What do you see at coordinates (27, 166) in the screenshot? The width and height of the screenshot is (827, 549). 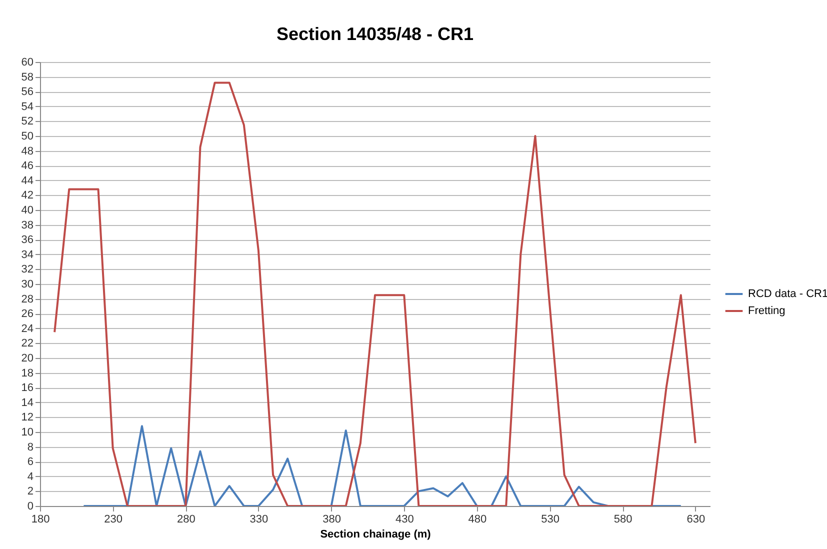 I see `y-tick-label: 46` at bounding box center [27, 166].